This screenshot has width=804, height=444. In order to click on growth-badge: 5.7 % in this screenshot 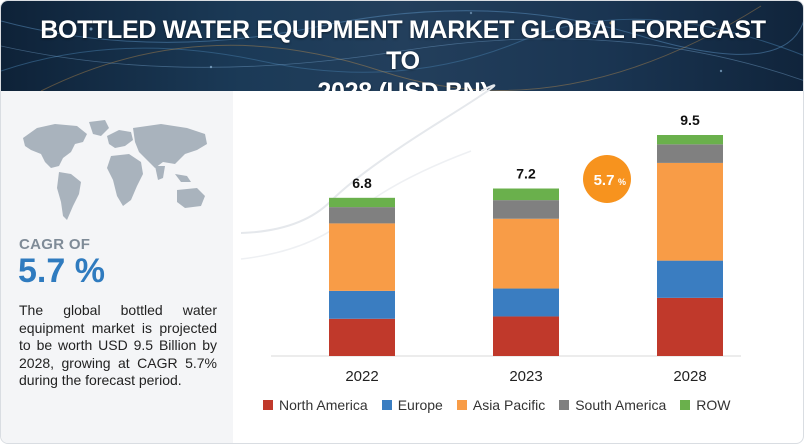, I will do `click(607, 179)`.